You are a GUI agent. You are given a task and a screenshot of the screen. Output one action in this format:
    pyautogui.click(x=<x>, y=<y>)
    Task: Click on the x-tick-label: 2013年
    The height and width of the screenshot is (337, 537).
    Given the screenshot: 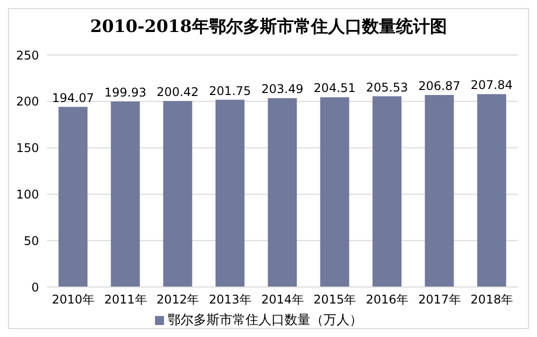 What is the action you would take?
    pyautogui.click(x=230, y=299)
    